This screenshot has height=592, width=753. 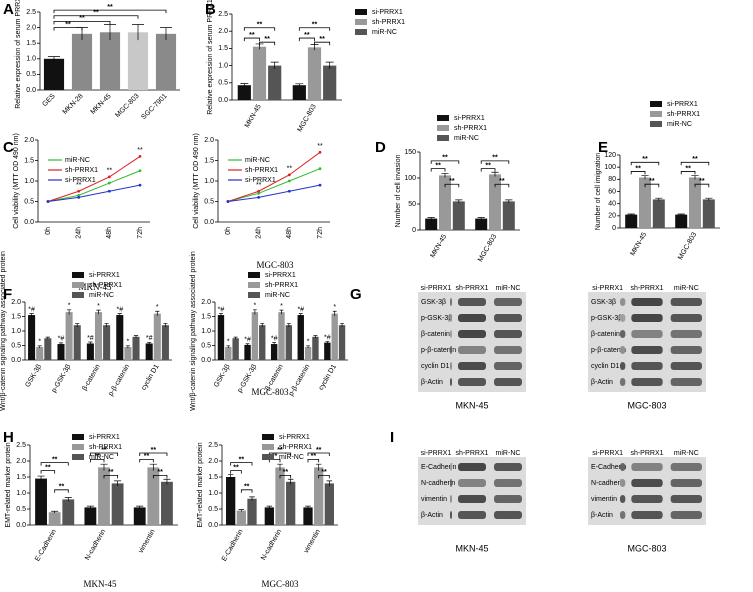 What do you see at coordinates (48, 231) in the screenshot?
I see `x-tick-label: 0h` at bounding box center [48, 231].